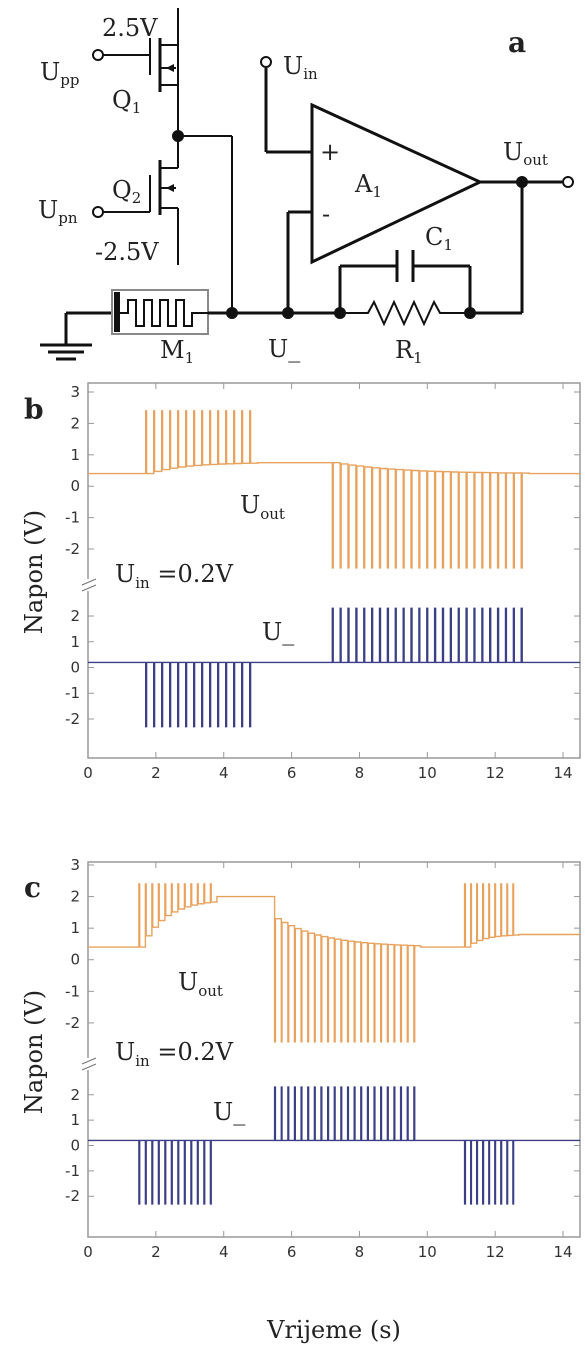 The image size is (585, 1353). What do you see at coordinates (130, 28) in the screenshot?
I see `vdd-label: 2.5V` at bounding box center [130, 28].